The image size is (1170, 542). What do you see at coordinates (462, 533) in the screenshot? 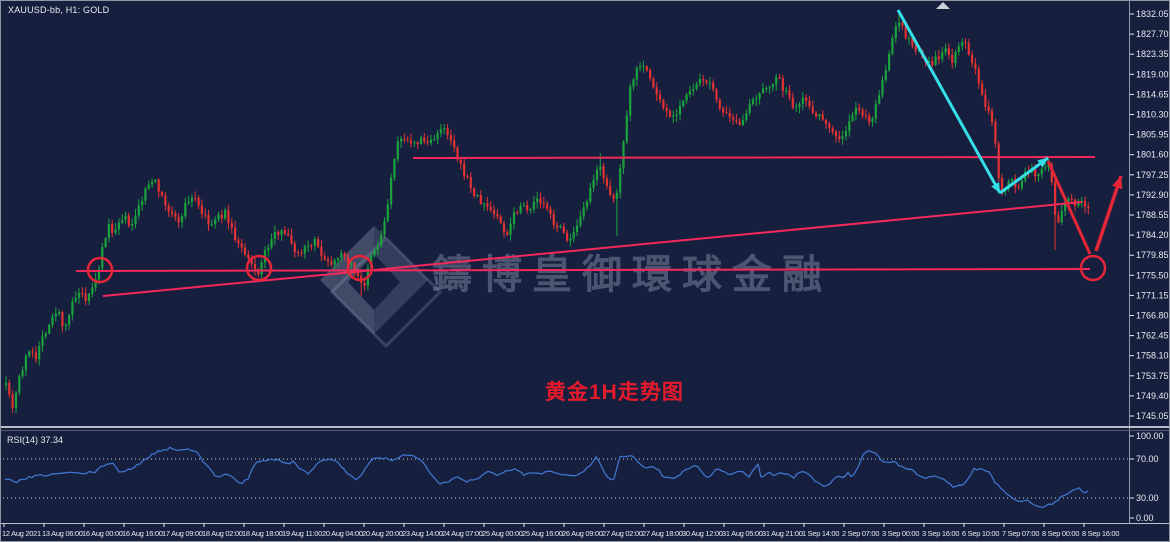
I see `svg-text: 24 Aug 07:00` at bounding box center [462, 533].